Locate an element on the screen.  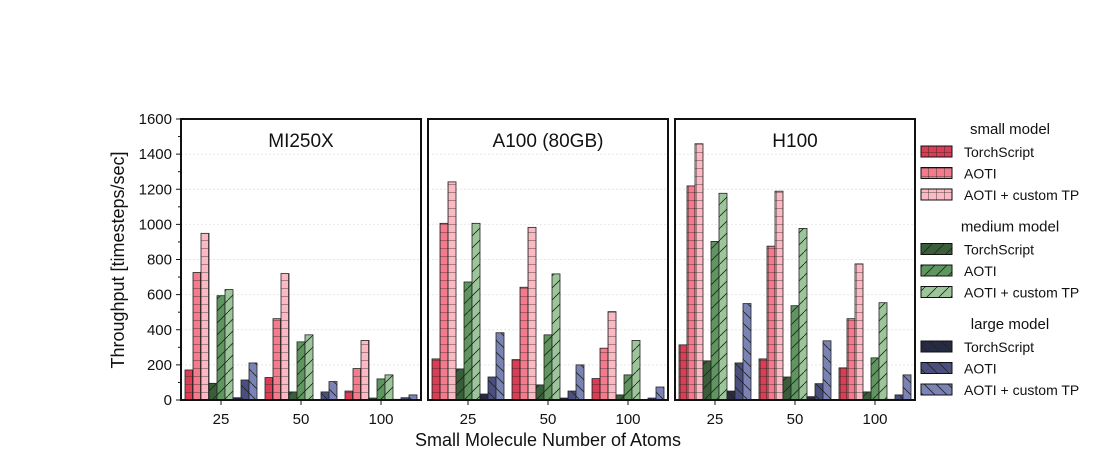
panel-a100-80gb-: 25 50 100 A100 (80GB) is located at coordinates (548, 273).